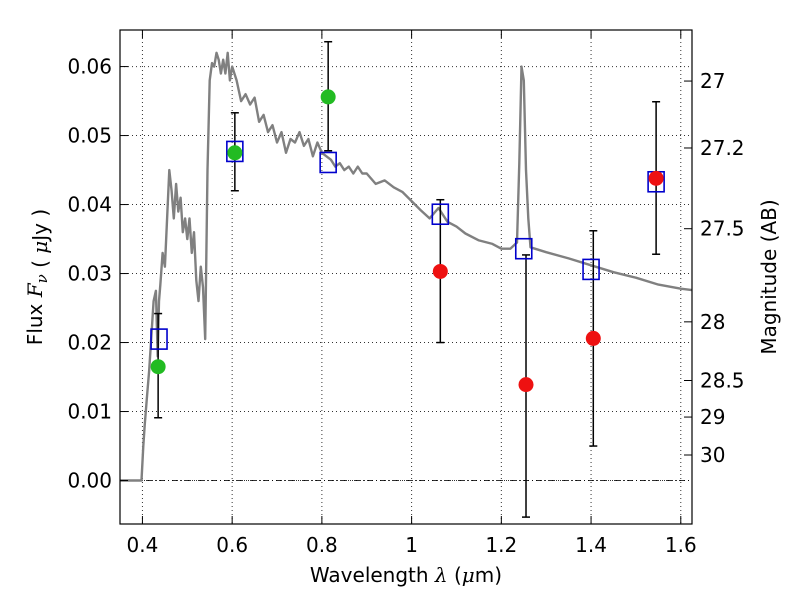 The width and height of the screenshot is (800, 600). Describe the element at coordinates (411, 545) in the screenshot. I see `x-tick-label: 1` at that location.